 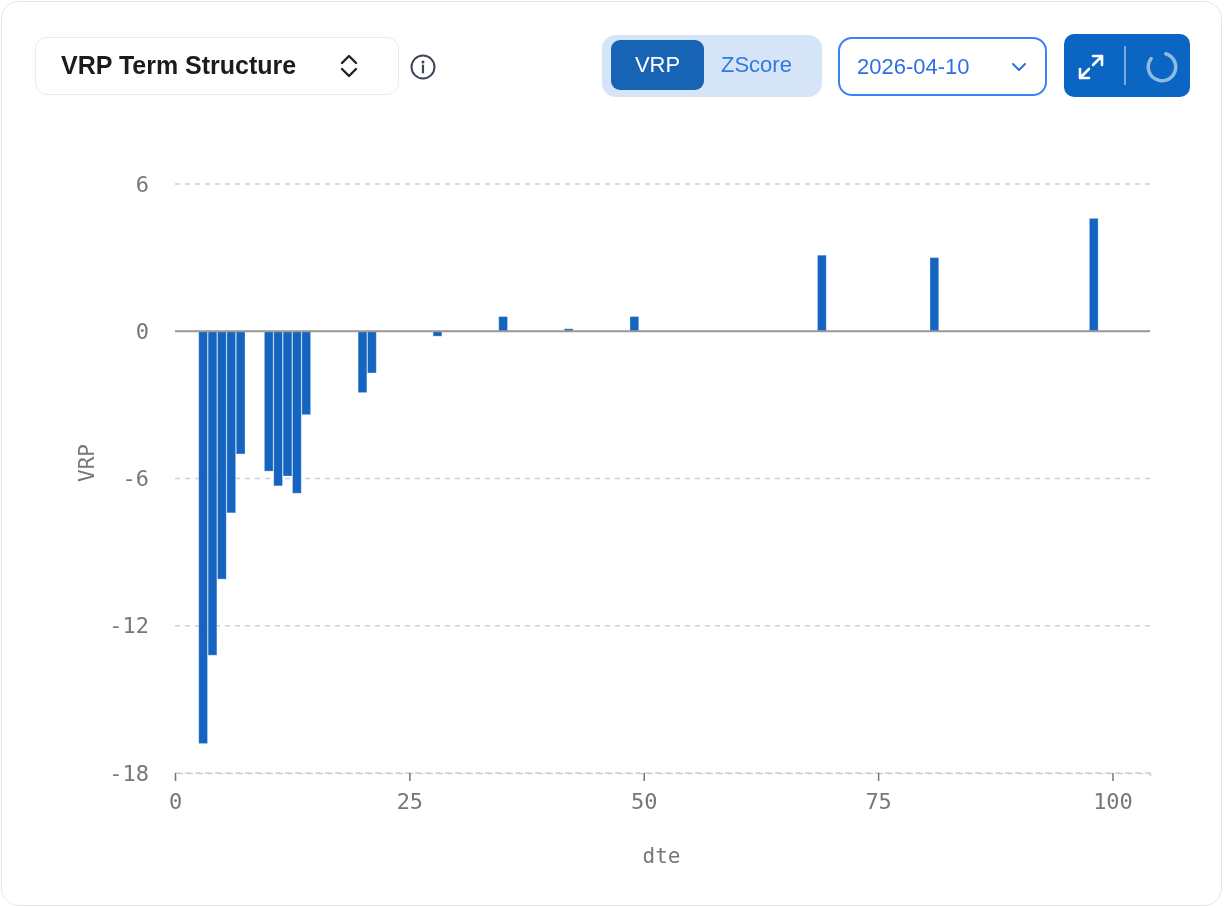 I want to click on x-tick-label: 25, so click(x=410, y=801).